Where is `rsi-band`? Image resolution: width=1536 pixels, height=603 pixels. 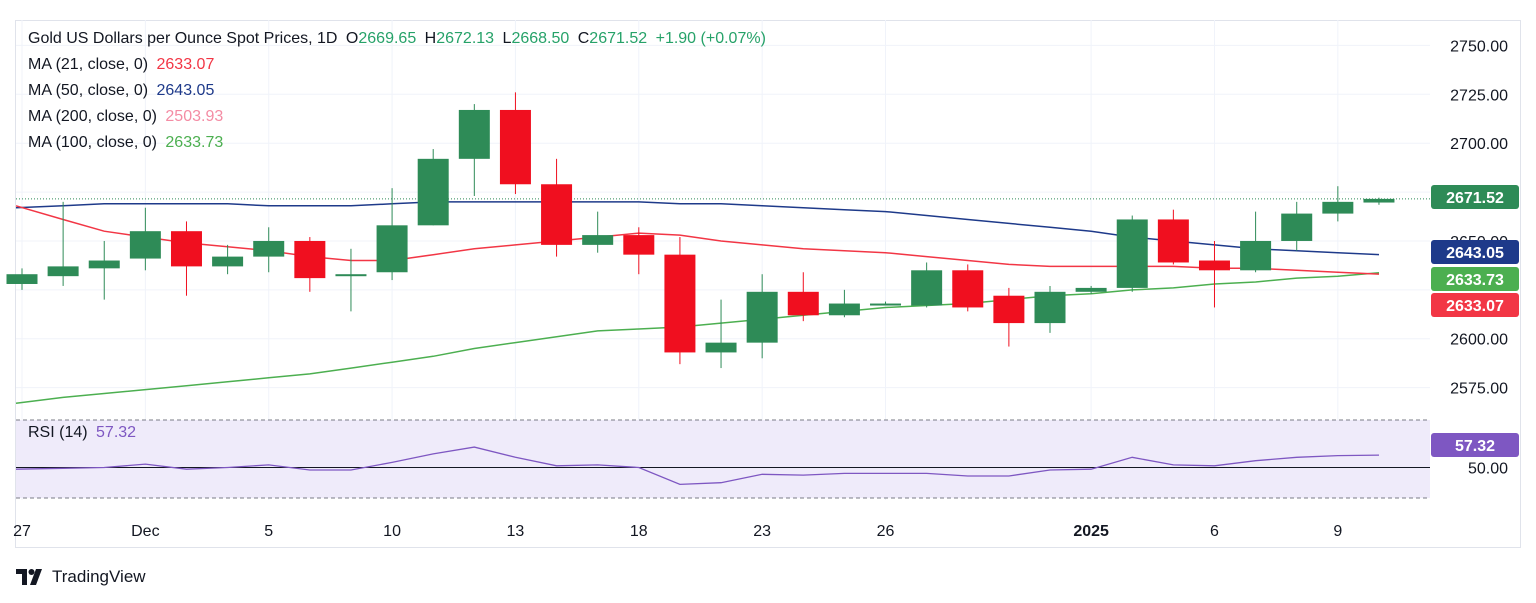 rsi-band is located at coordinates (723, 459).